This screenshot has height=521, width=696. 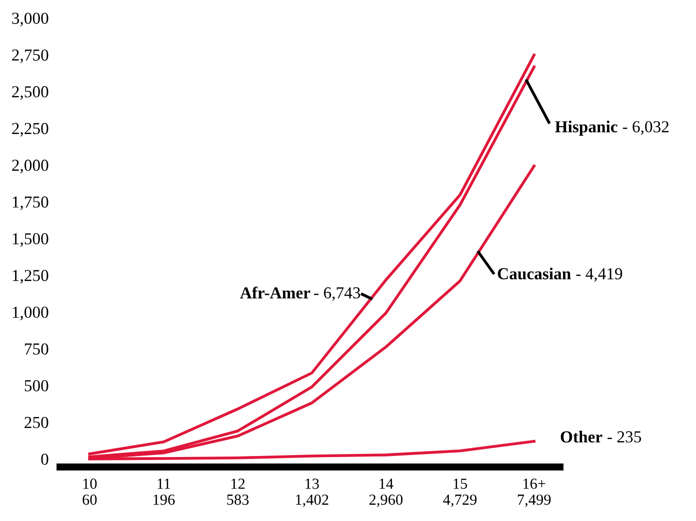 What do you see at coordinates (534, 493) in the screenshot?
I see `x-tick-label: 16+ 7,499` at bounding box center [534, 493].